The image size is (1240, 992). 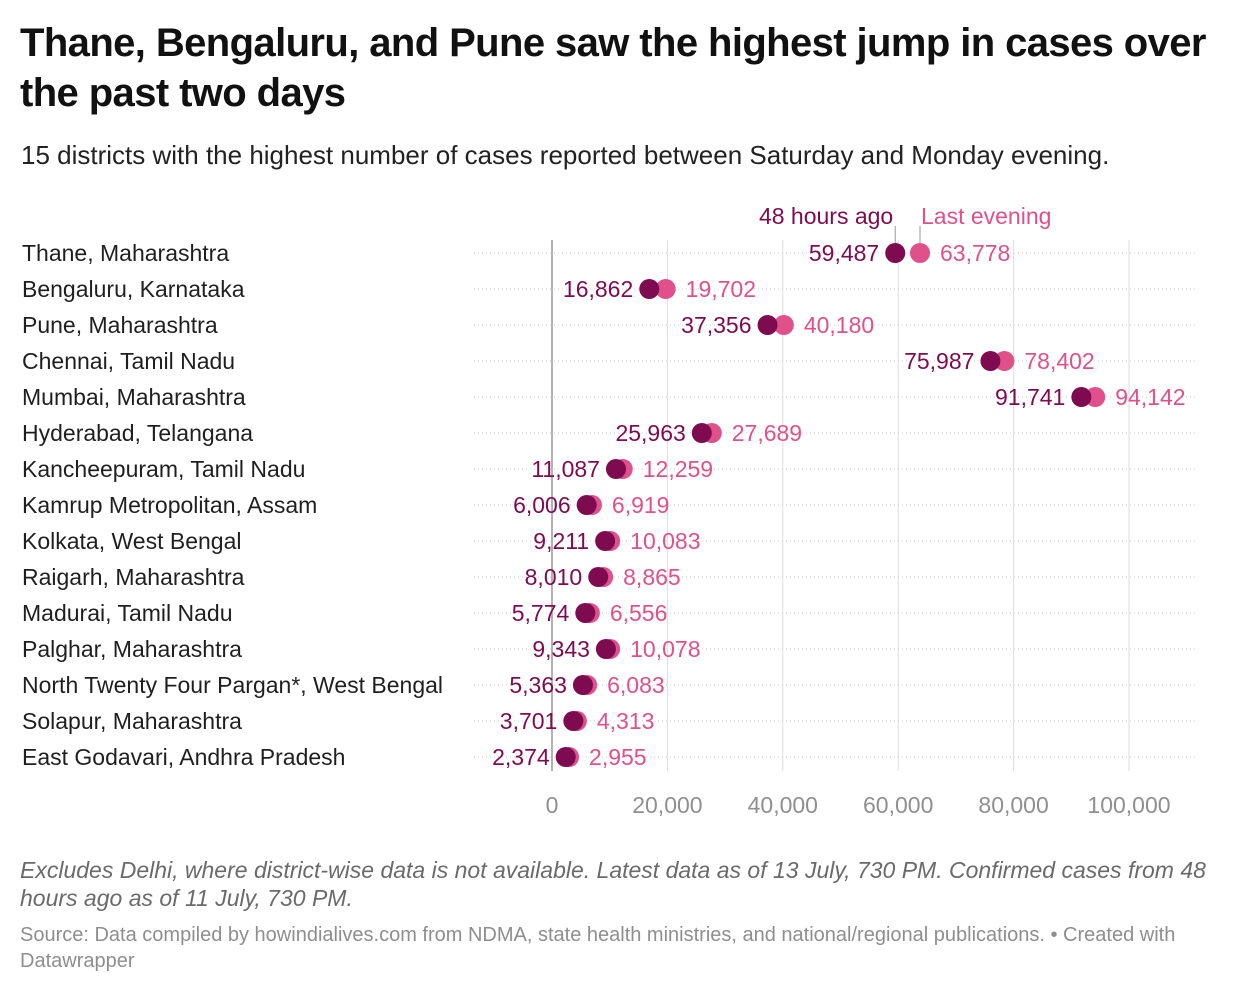 I want to click on value-label-48-hours-ago: 3,701, so click(x=529, y=721).